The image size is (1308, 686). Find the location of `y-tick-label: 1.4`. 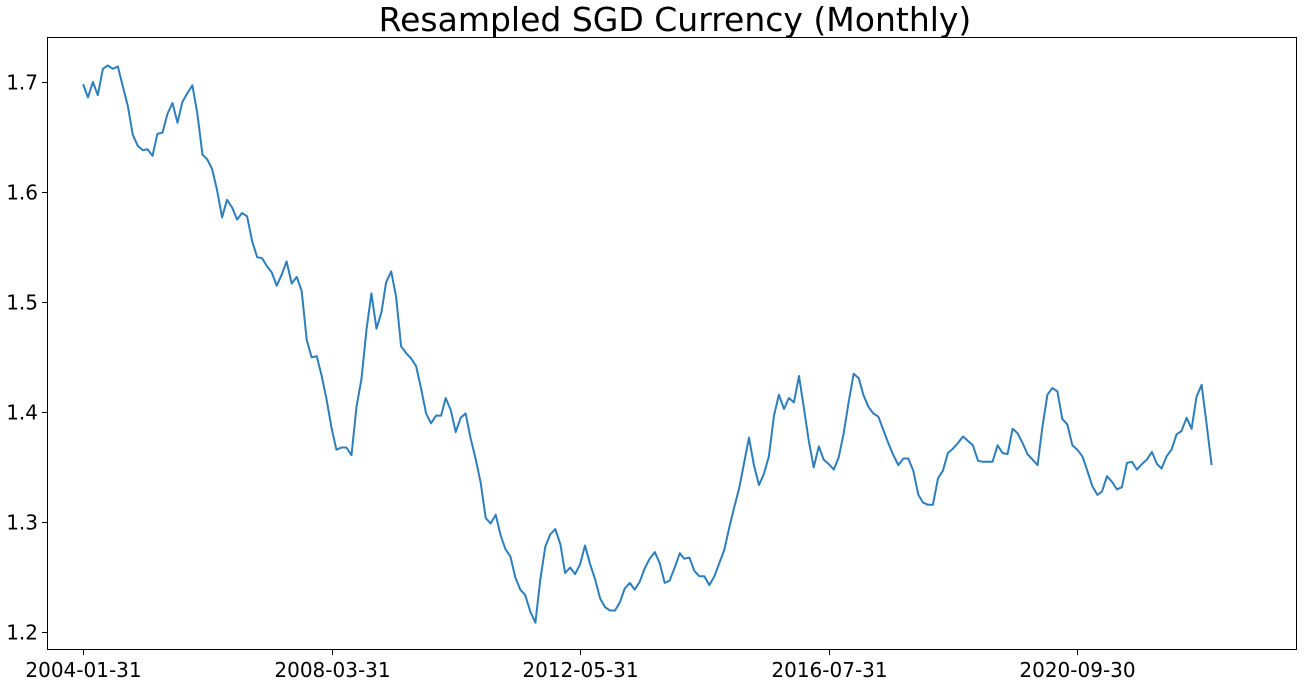

y-tick-label: 1.4 is located at coordinates (22, 413).